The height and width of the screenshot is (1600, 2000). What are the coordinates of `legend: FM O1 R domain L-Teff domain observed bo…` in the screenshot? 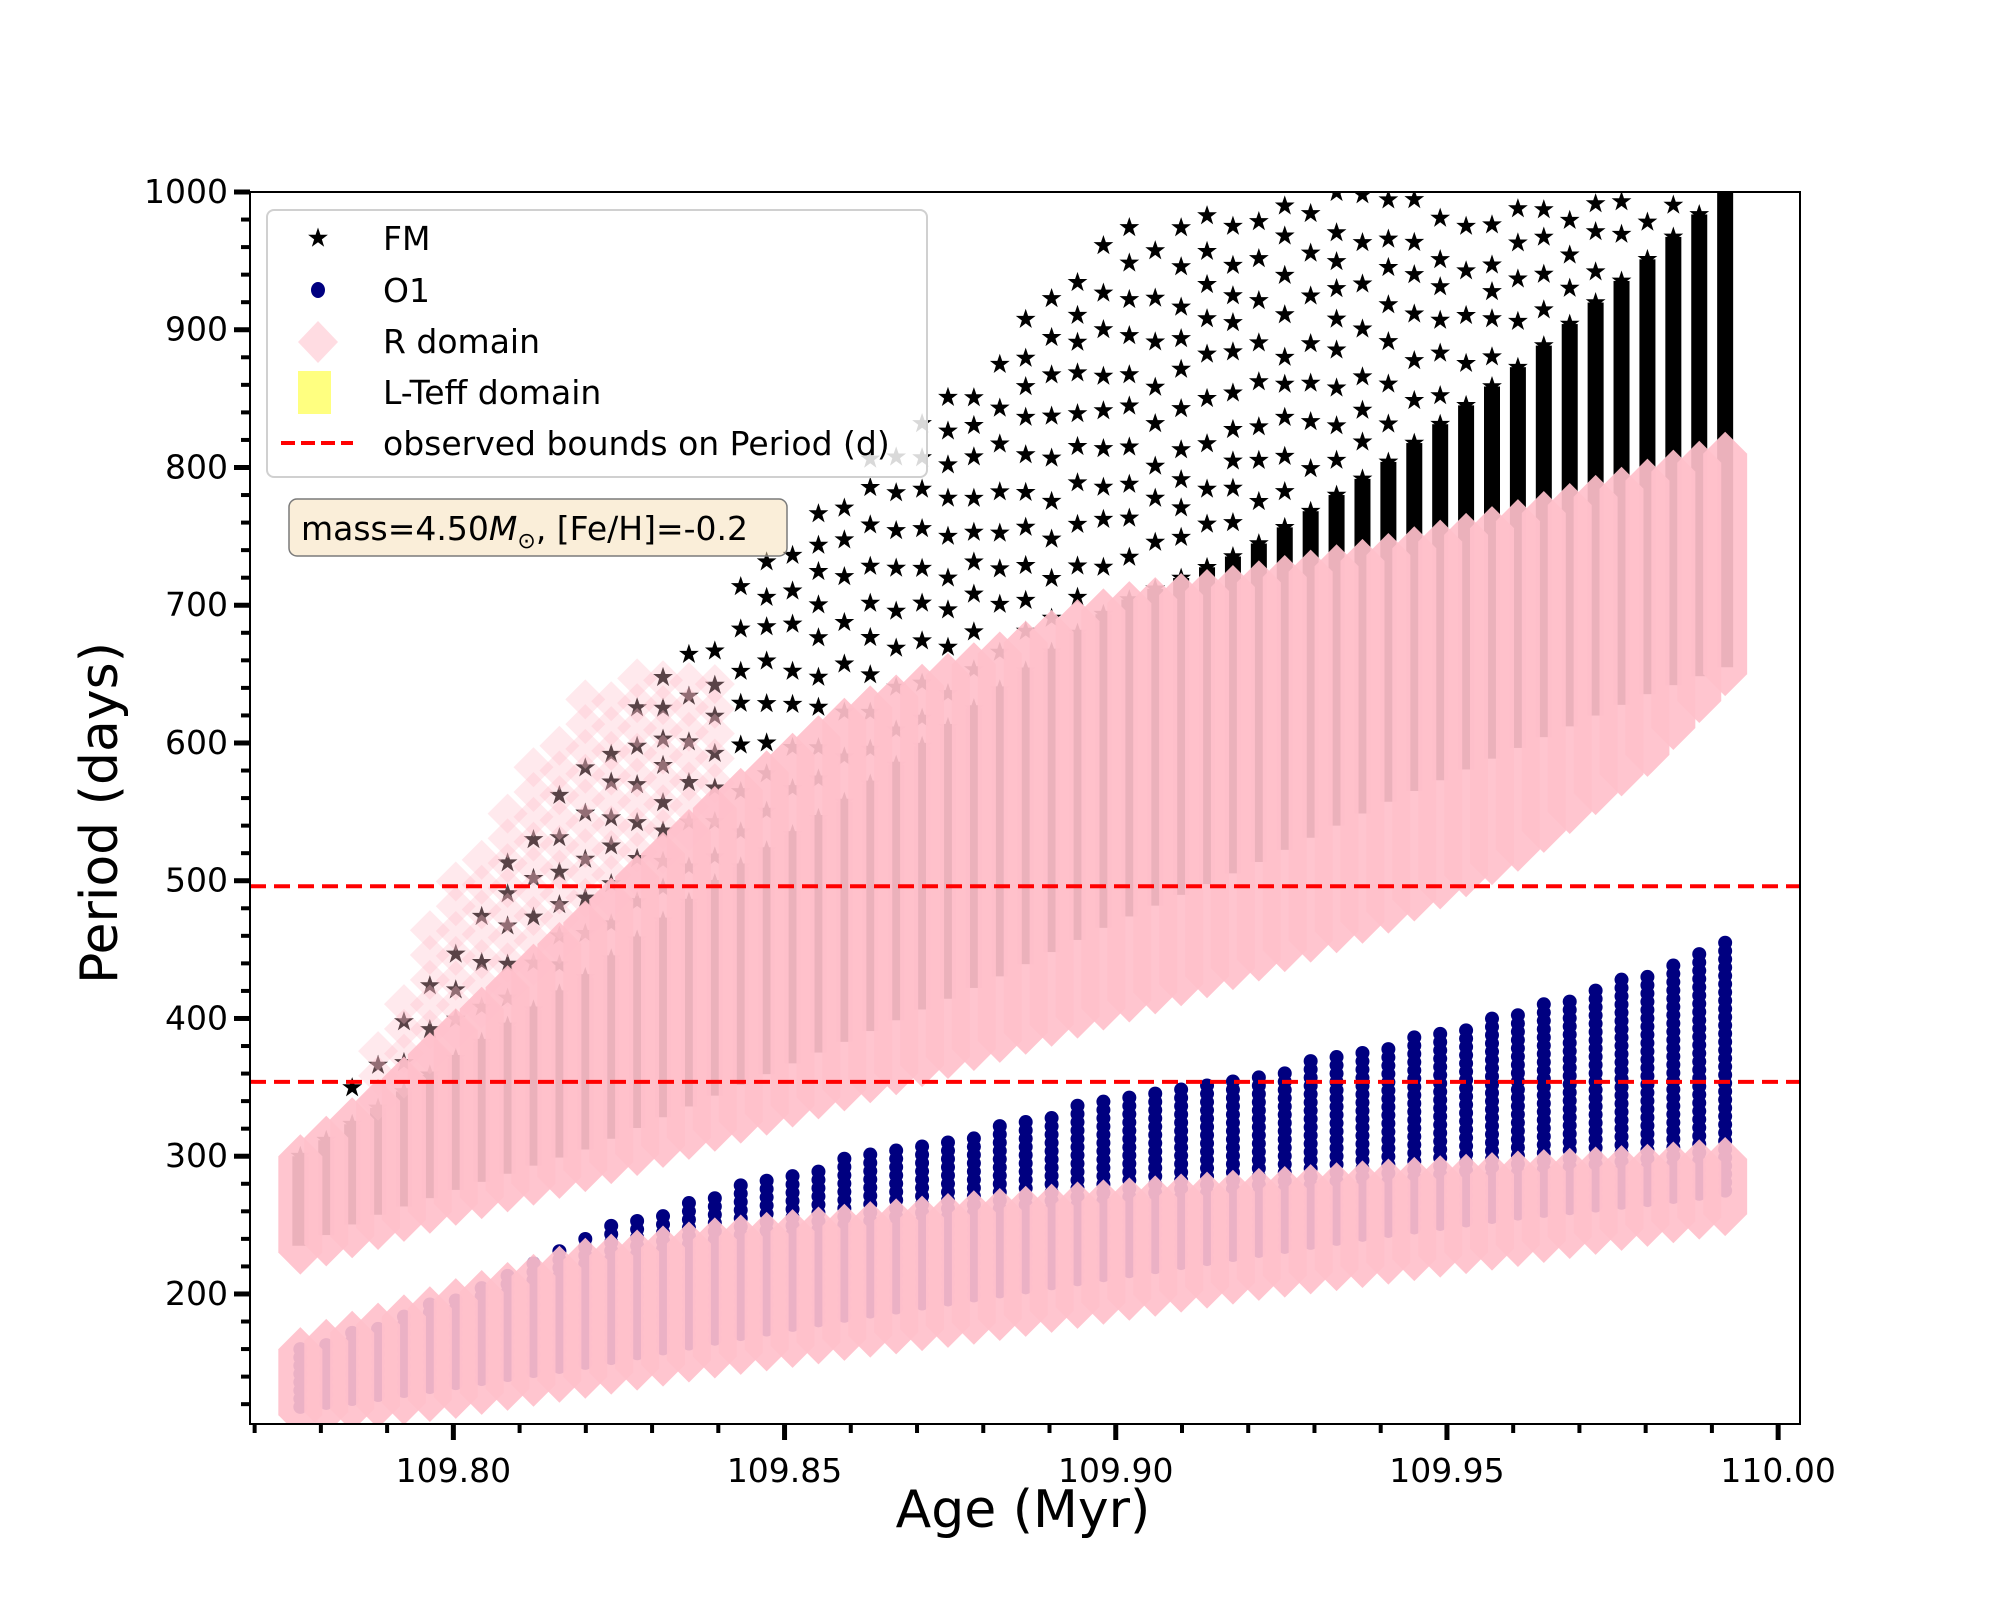 It's located at (597, 343).